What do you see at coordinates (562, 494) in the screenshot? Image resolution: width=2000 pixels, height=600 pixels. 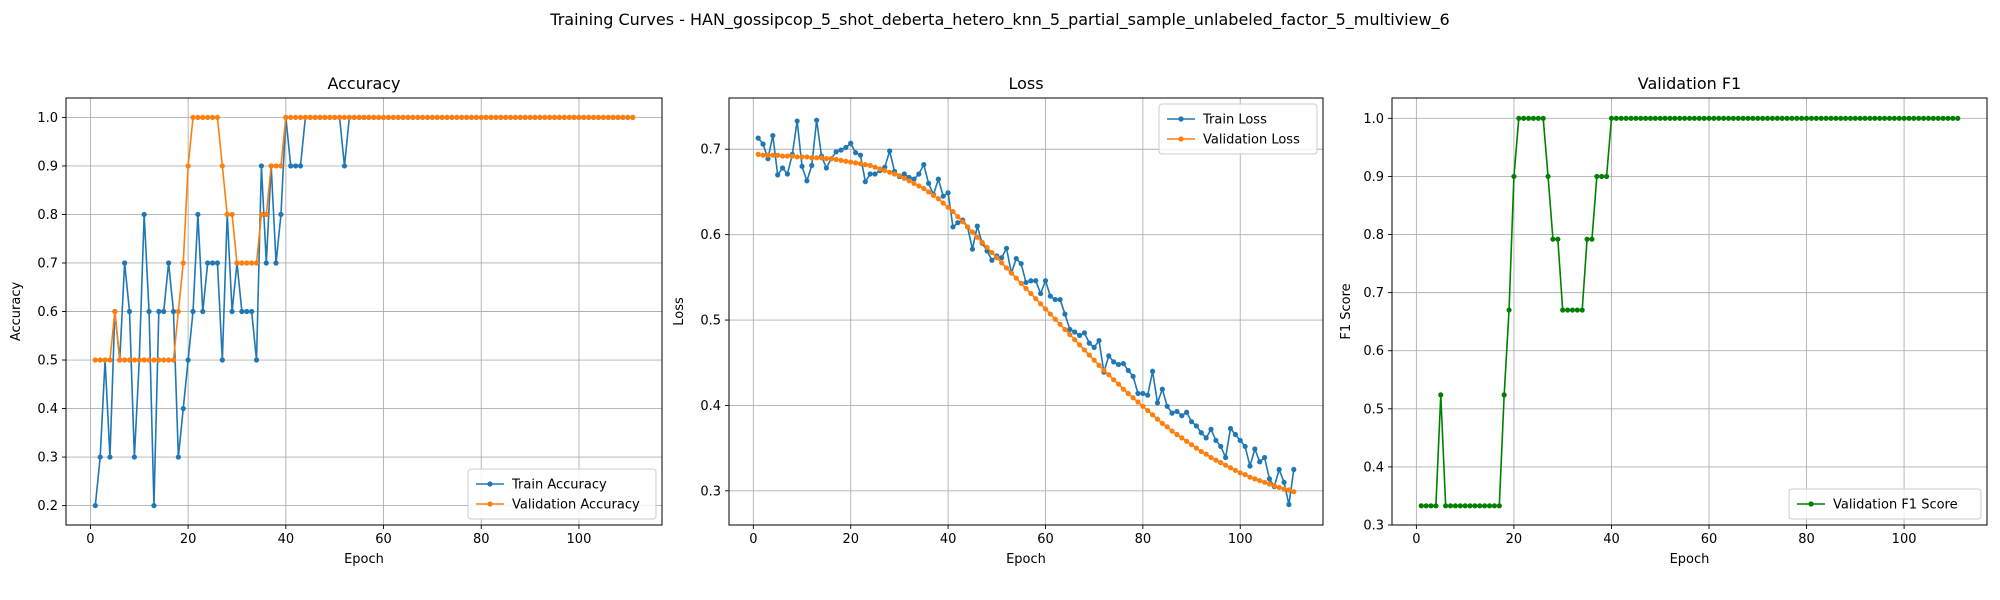 I see `chart-1-legend-box` at bounding box center [562, 494].